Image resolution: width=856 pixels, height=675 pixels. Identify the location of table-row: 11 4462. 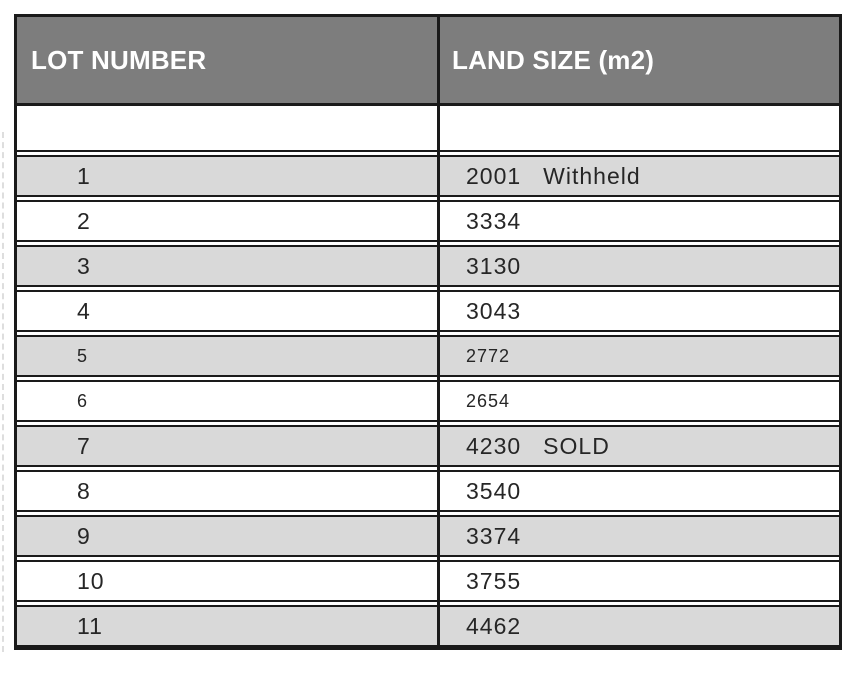
(428, 626).